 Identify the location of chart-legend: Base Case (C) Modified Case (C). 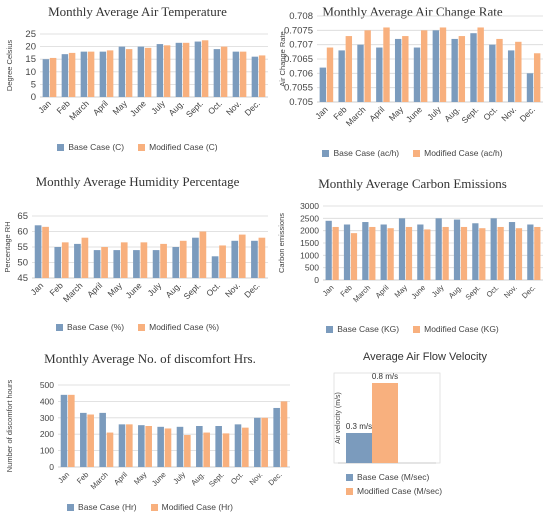
(137, 147).